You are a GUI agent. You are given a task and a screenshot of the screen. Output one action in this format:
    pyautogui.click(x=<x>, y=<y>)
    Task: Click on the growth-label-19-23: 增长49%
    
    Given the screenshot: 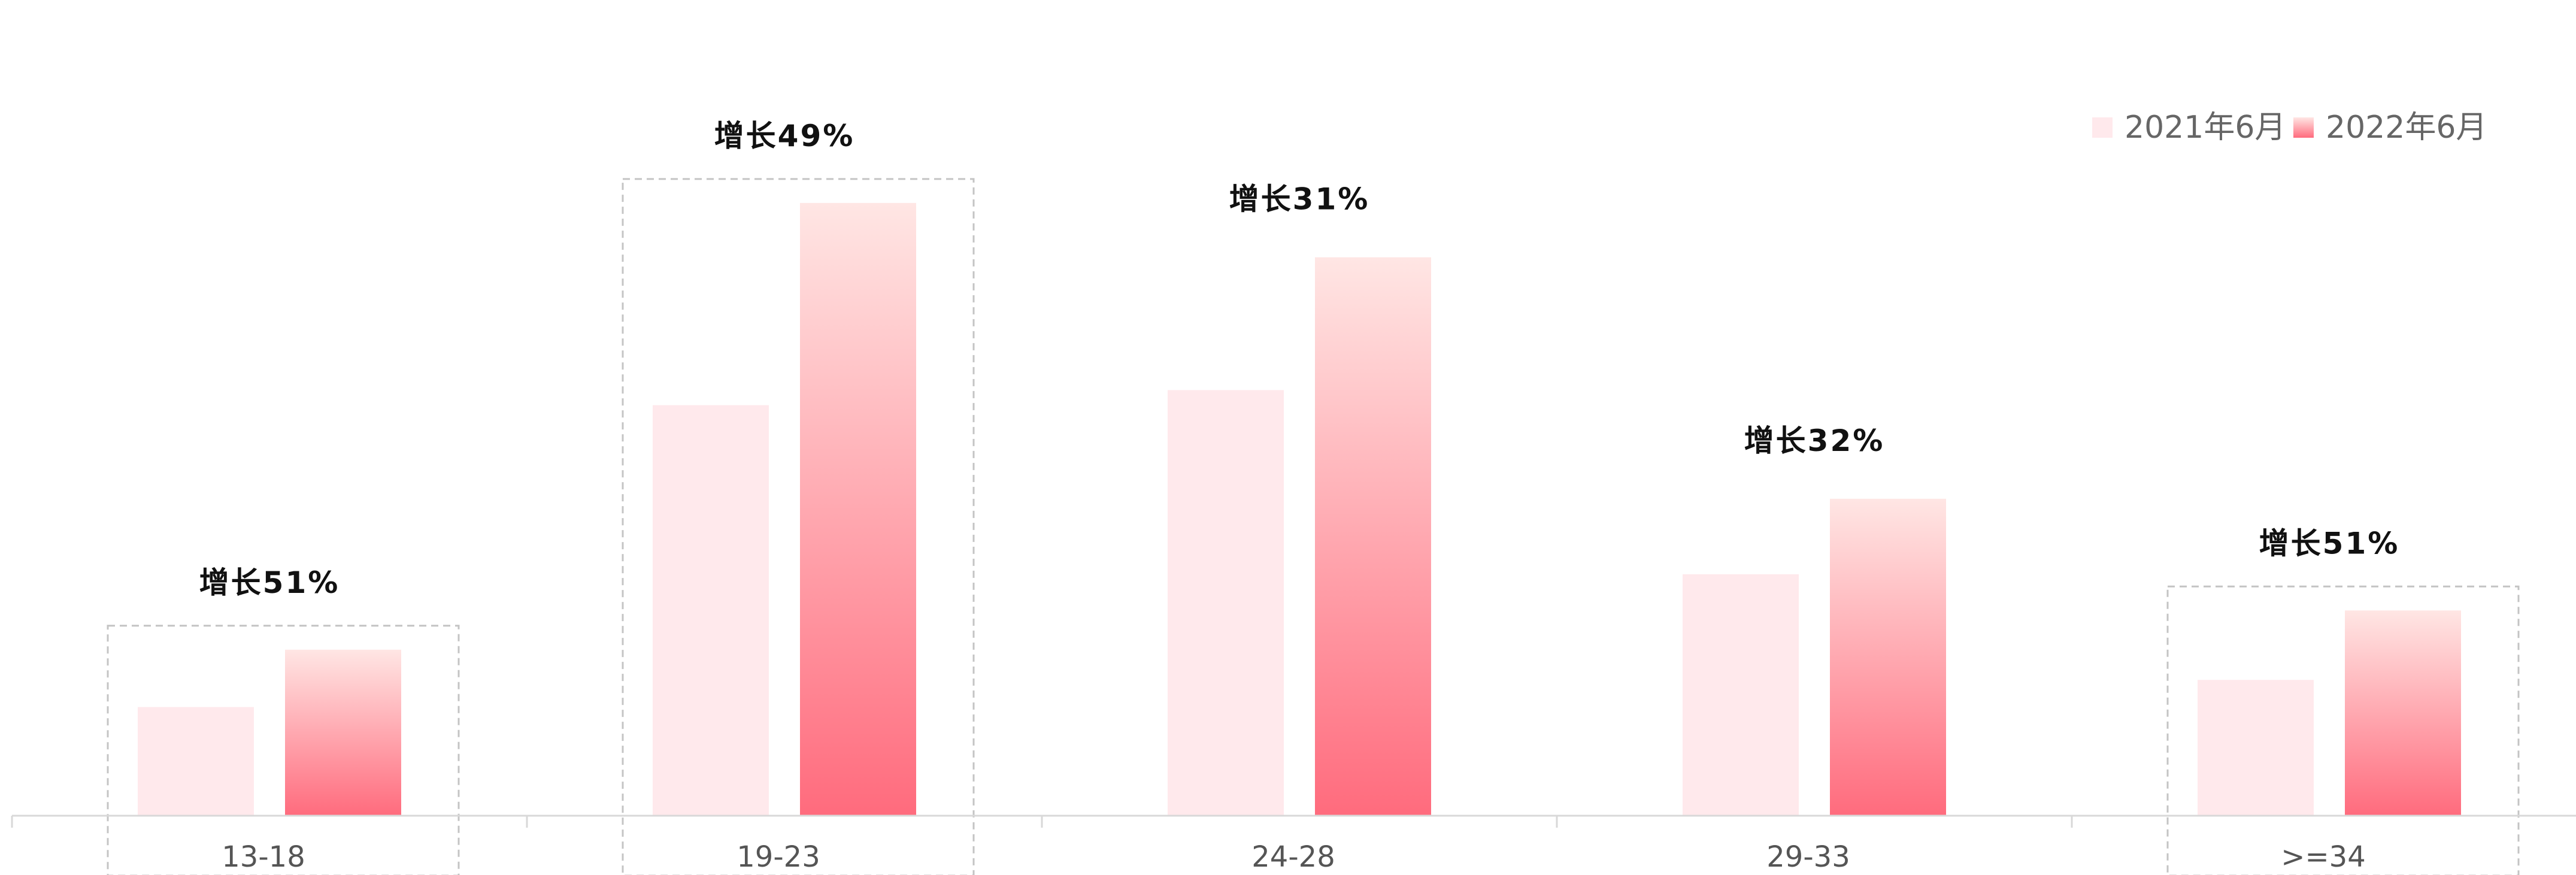 What is the action you would take?
    pyautogui.click(x=784, y=136)
    